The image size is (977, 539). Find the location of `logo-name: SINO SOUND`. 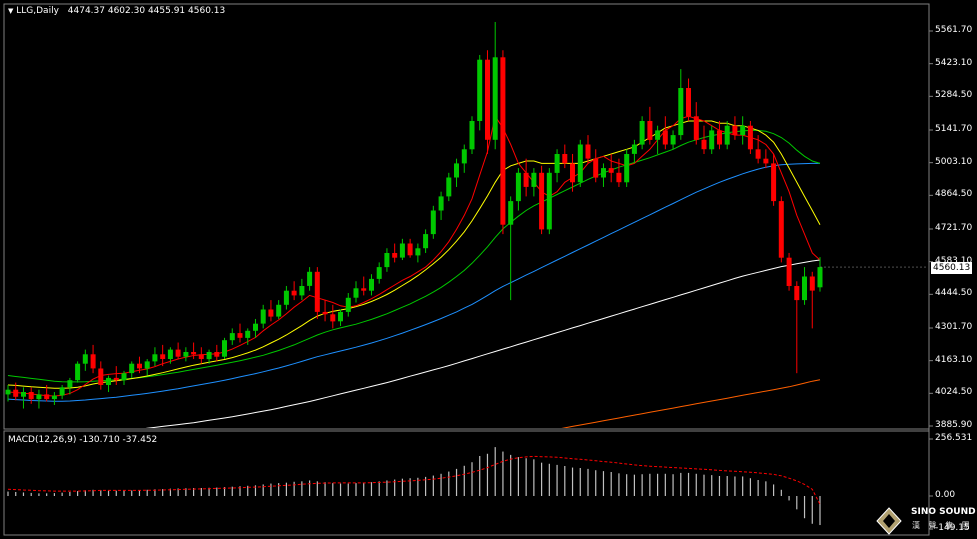

logo-name: SINO SOUND is located at coordinates (943, 512).